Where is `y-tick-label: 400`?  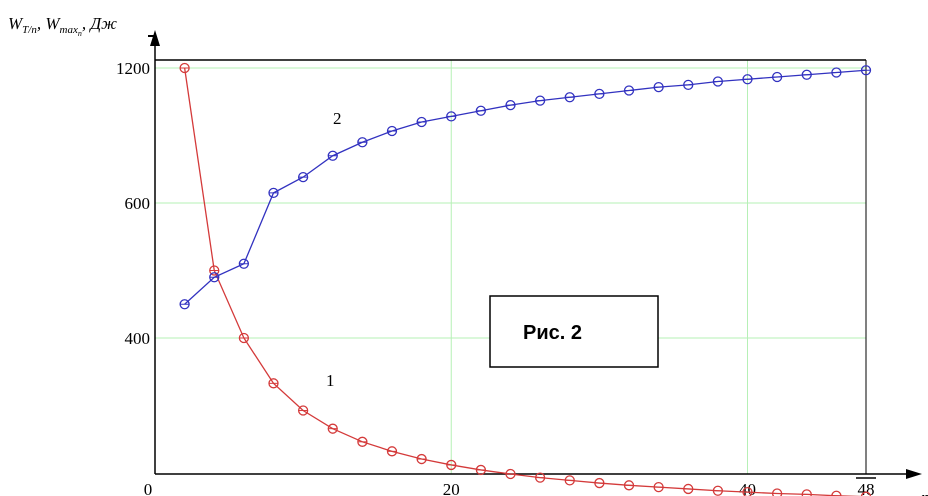
y-tick-label: 400 is located at coordinates (138, 338).